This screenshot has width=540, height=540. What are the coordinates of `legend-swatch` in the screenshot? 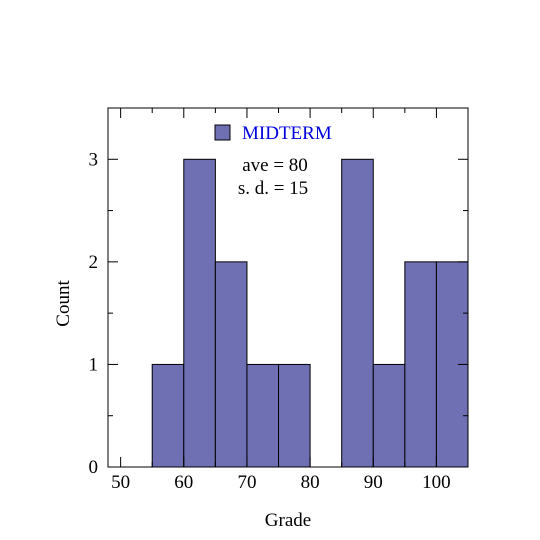 It's located at (222, 132).